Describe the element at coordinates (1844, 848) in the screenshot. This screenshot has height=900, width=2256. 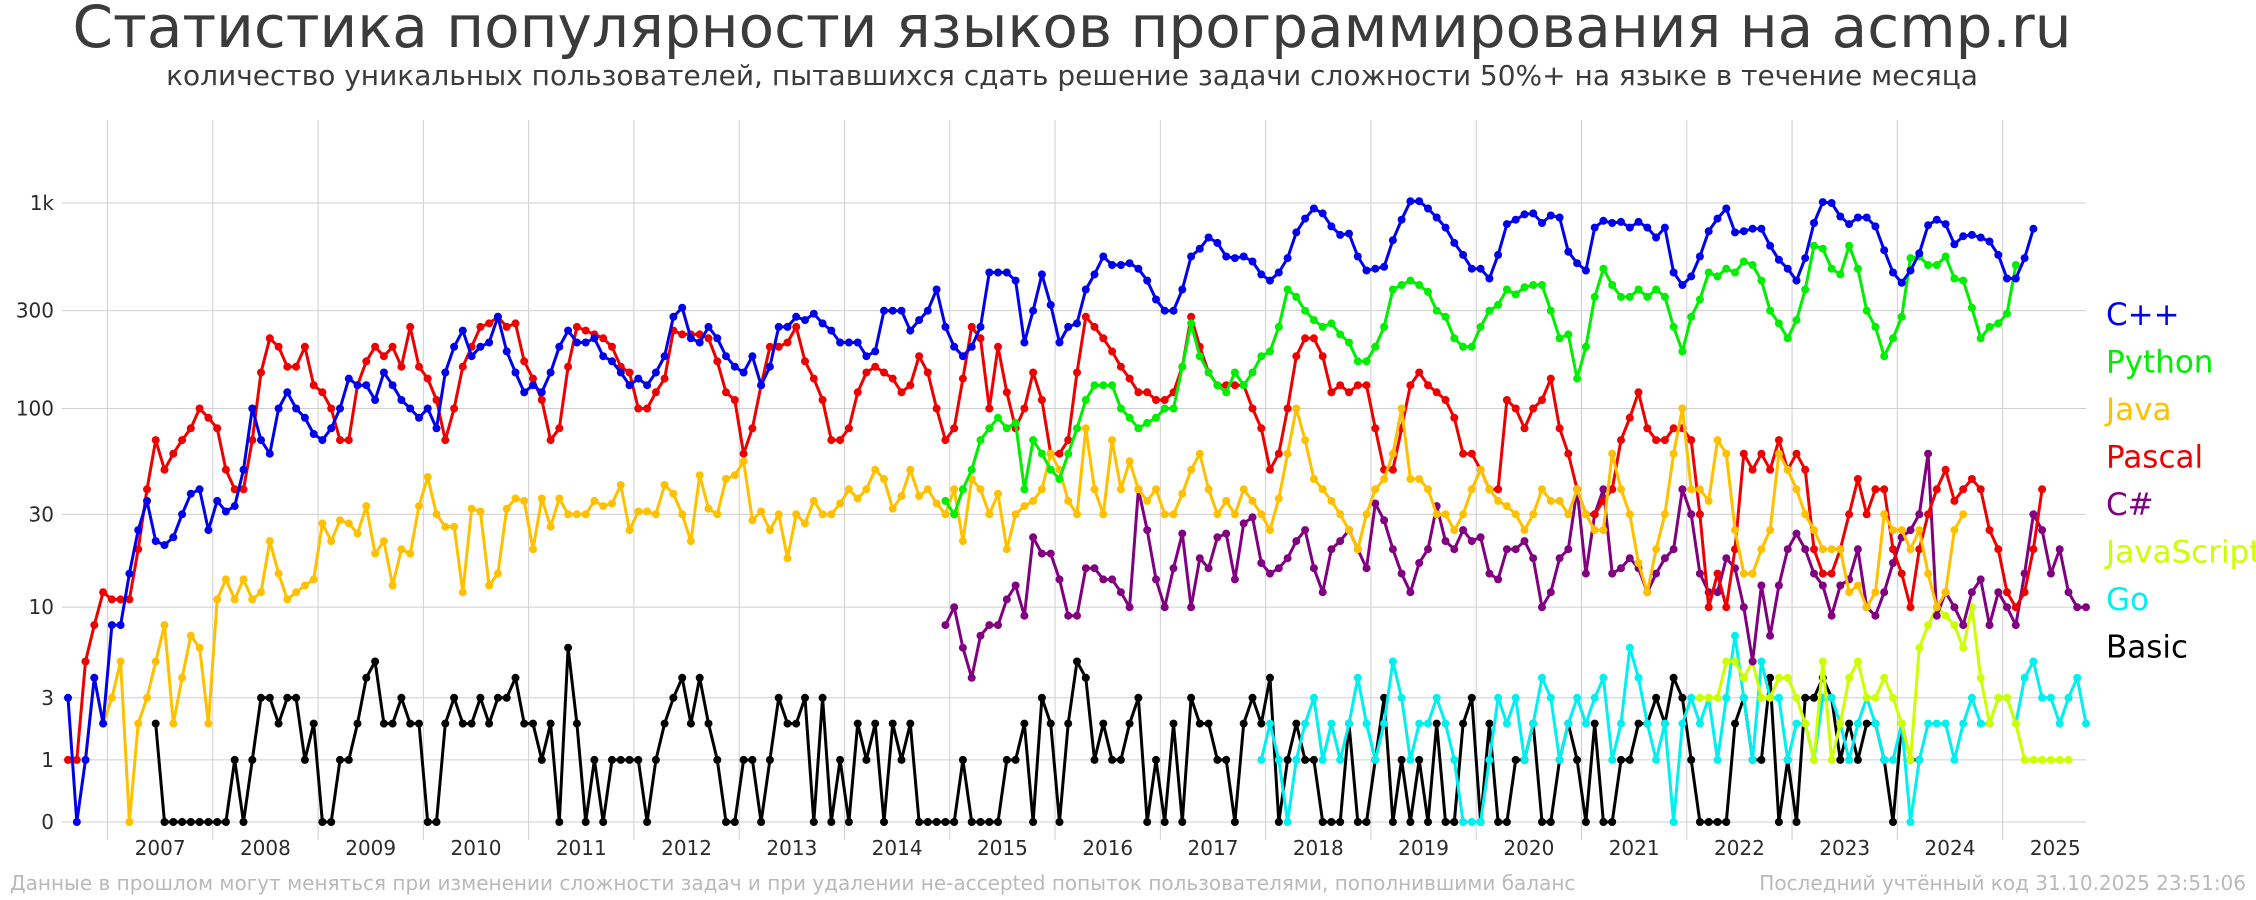
I see `x-year-label: 2023` at that location.